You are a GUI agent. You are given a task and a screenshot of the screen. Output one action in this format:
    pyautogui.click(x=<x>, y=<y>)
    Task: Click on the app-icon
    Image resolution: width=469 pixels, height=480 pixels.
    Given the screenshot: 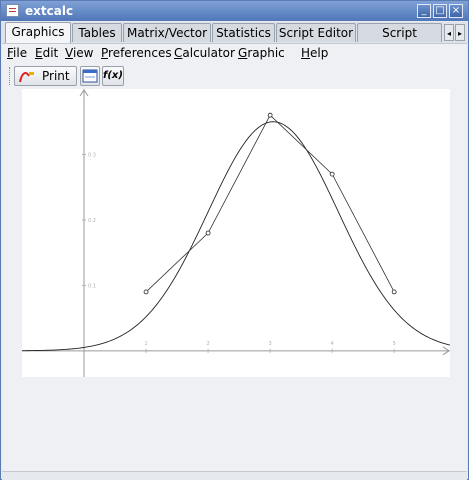 What is the action you would take?
    pyautogui.click(x=12, y=10)
    